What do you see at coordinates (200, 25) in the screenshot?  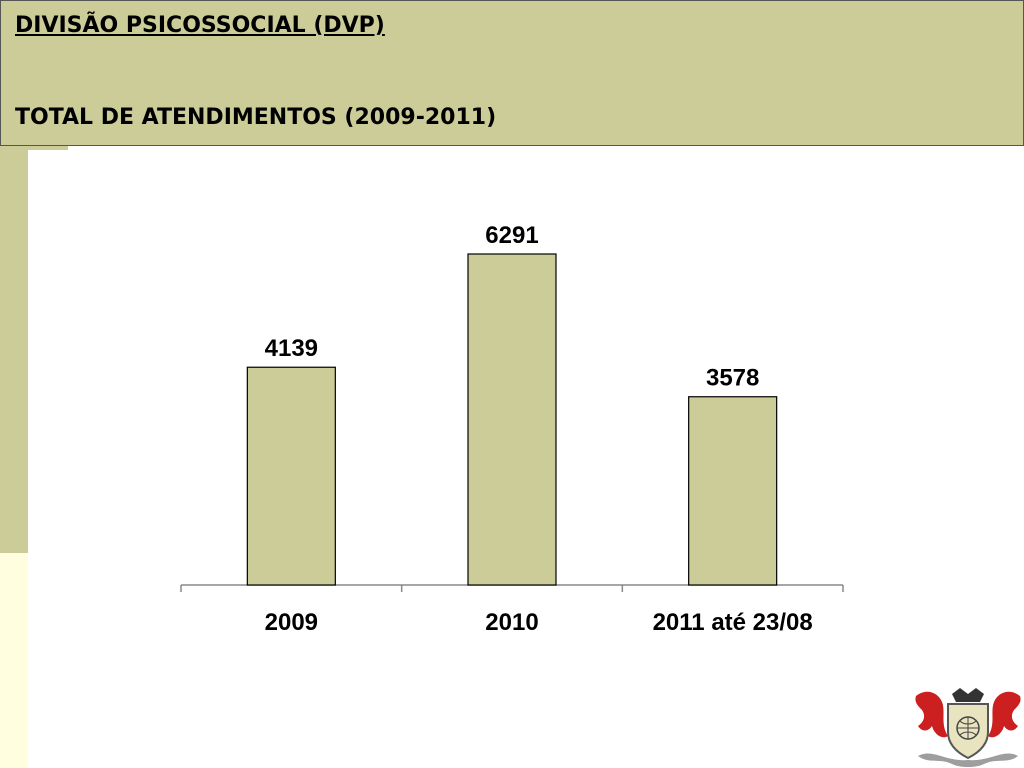 I see `slide-title: DIVISÃO PSICOSSOCIAL (DVP)` at bounding box center [200, 25].